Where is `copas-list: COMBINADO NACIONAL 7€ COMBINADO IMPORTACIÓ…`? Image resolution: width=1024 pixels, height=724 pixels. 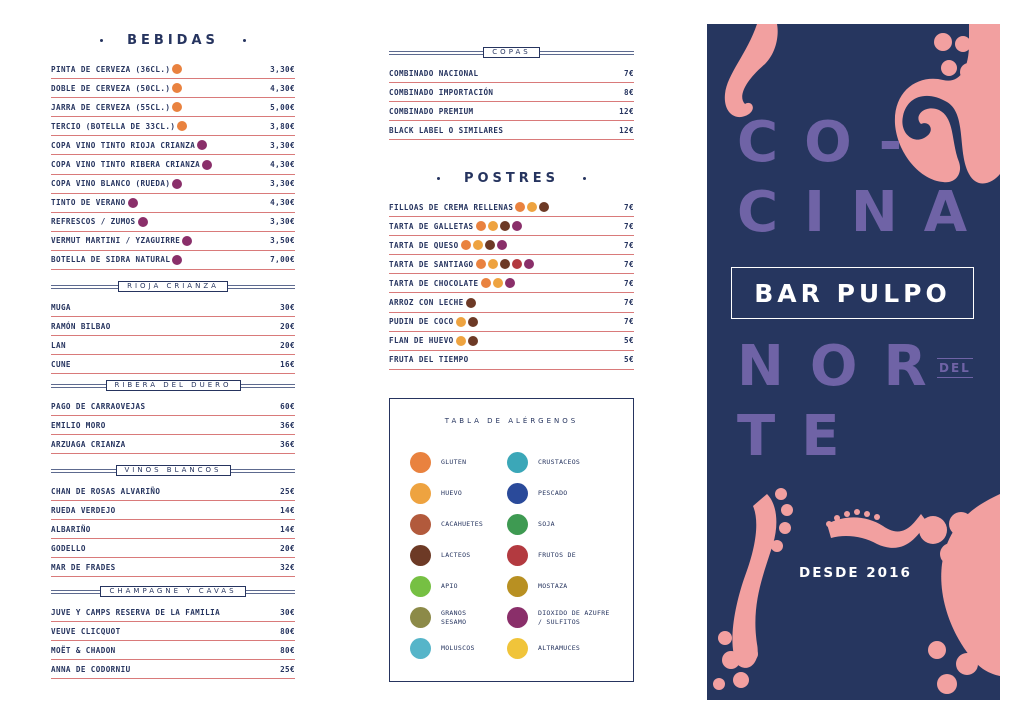 copas-list: COMBINADO NACIONAL 7€ COMBINADO IMPORTACIÓ… is located at coordinates (511, 102).